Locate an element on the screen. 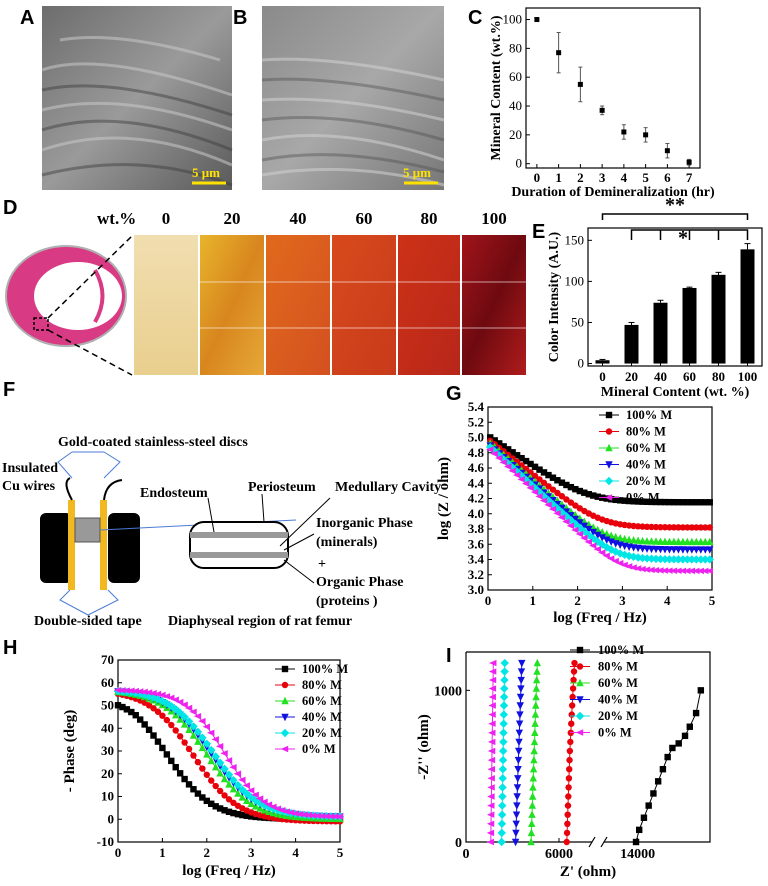 This screenshot has width=768, height=886. wt-column-label: 80 is located at coordinates (429, 218).